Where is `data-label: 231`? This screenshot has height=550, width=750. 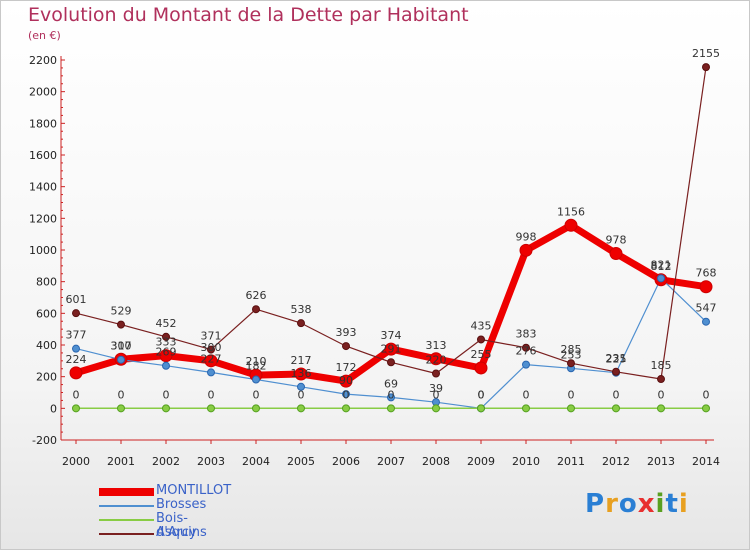 data-label: 231 is located at coordinates (616, 358).